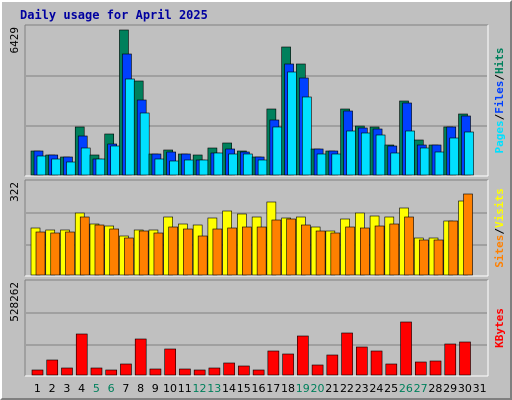  Describe the element at coordinates (406, 388) in the screenshot. I see `x-tick-label-day-26: 26` at that location.